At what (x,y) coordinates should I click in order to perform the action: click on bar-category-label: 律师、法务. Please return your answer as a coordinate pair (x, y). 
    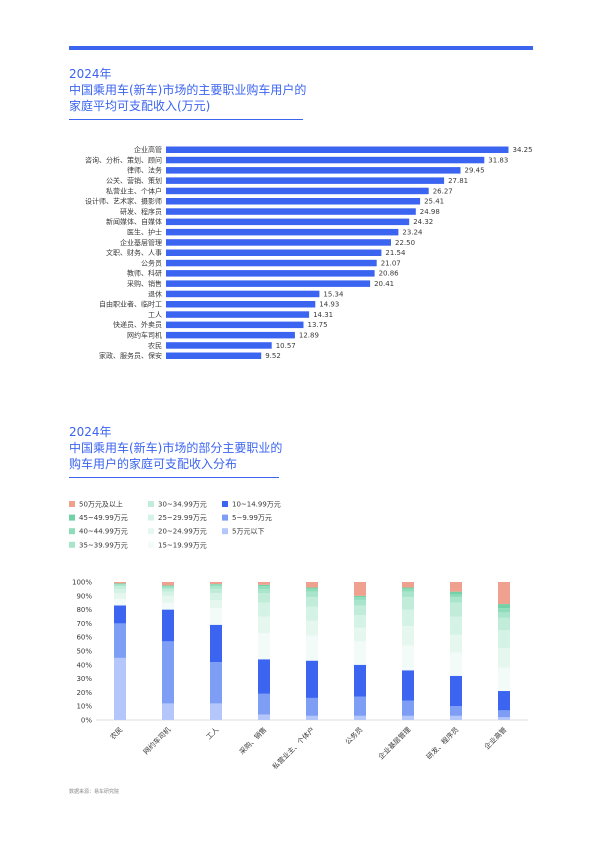
    Looking at the image, I should click on (144, 170).